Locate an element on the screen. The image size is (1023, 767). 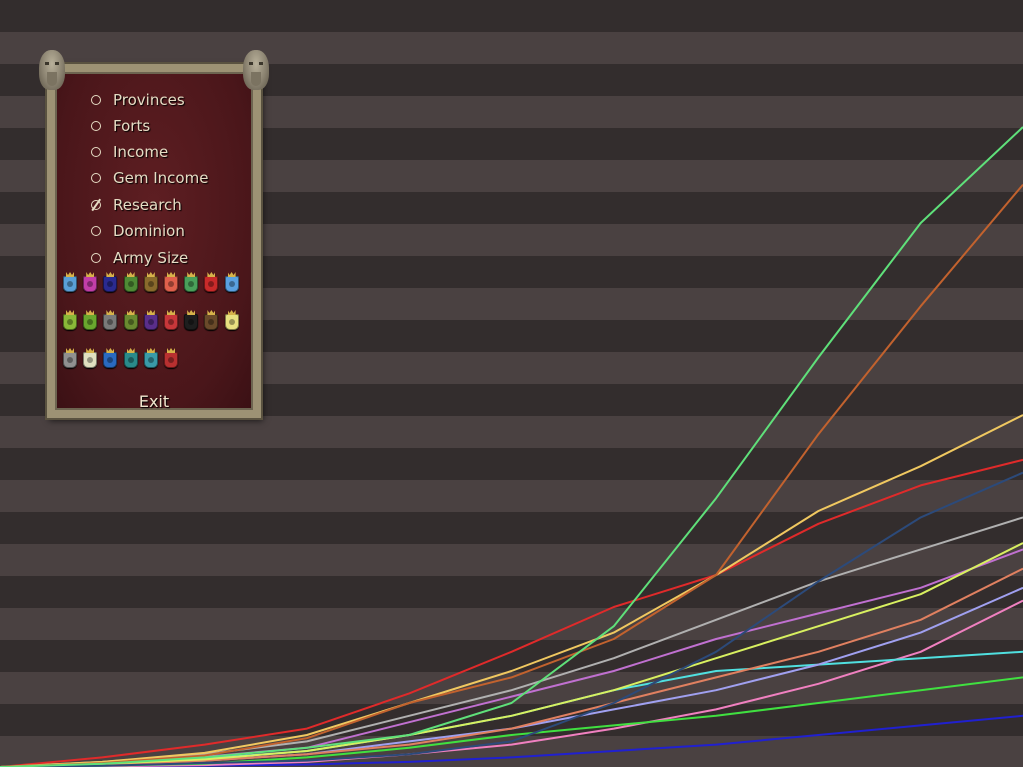
menu-item-label: Army Size is located at coordinates (151, 258).